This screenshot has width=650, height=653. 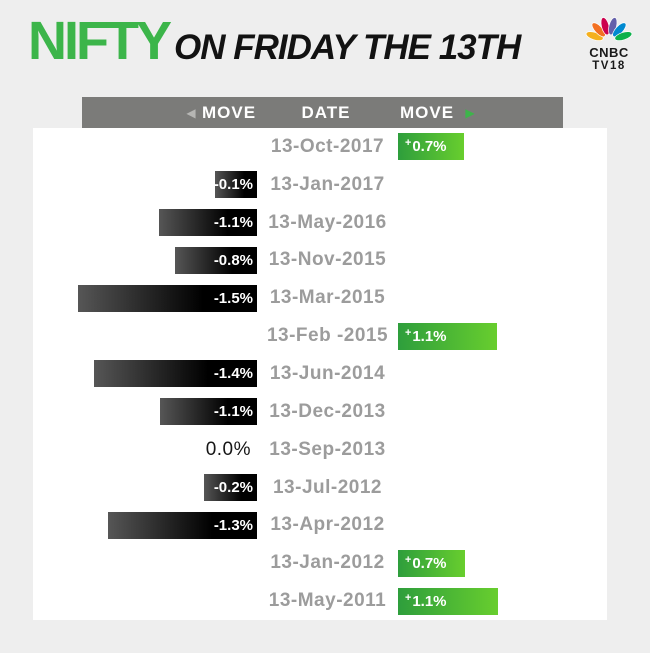 What do you see at coordinates (327, 601) in the screenshot?
I see `date-label: 13-May-2011` at bounding box center [327, 601].